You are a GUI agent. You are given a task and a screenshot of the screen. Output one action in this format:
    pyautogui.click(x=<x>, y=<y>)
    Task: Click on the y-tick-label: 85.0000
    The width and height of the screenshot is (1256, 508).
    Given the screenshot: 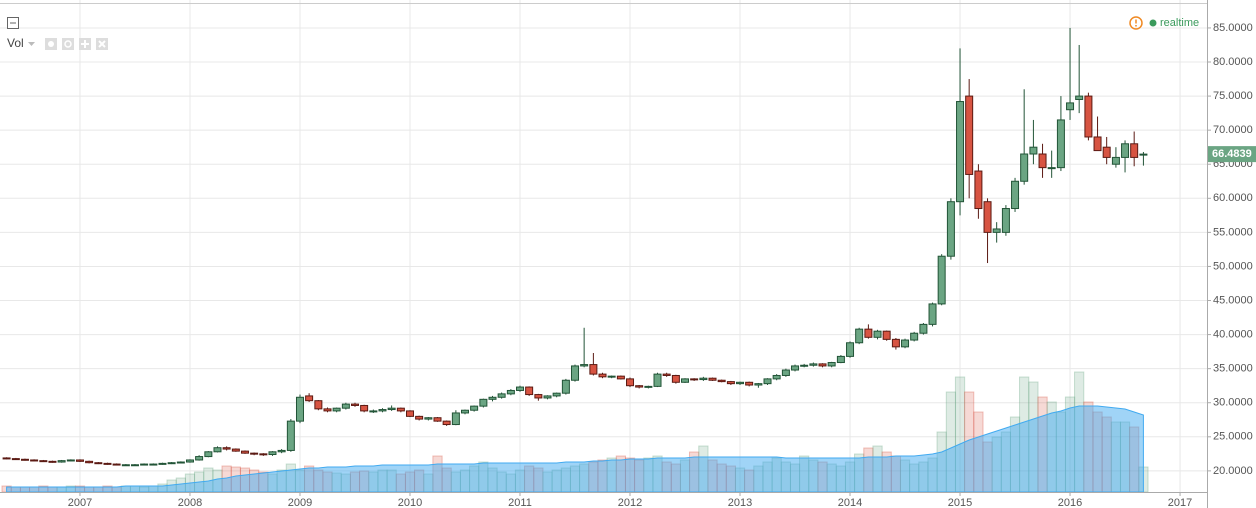 What is the action you would take?
    pyautogui.click(x=1233, y=28)
    